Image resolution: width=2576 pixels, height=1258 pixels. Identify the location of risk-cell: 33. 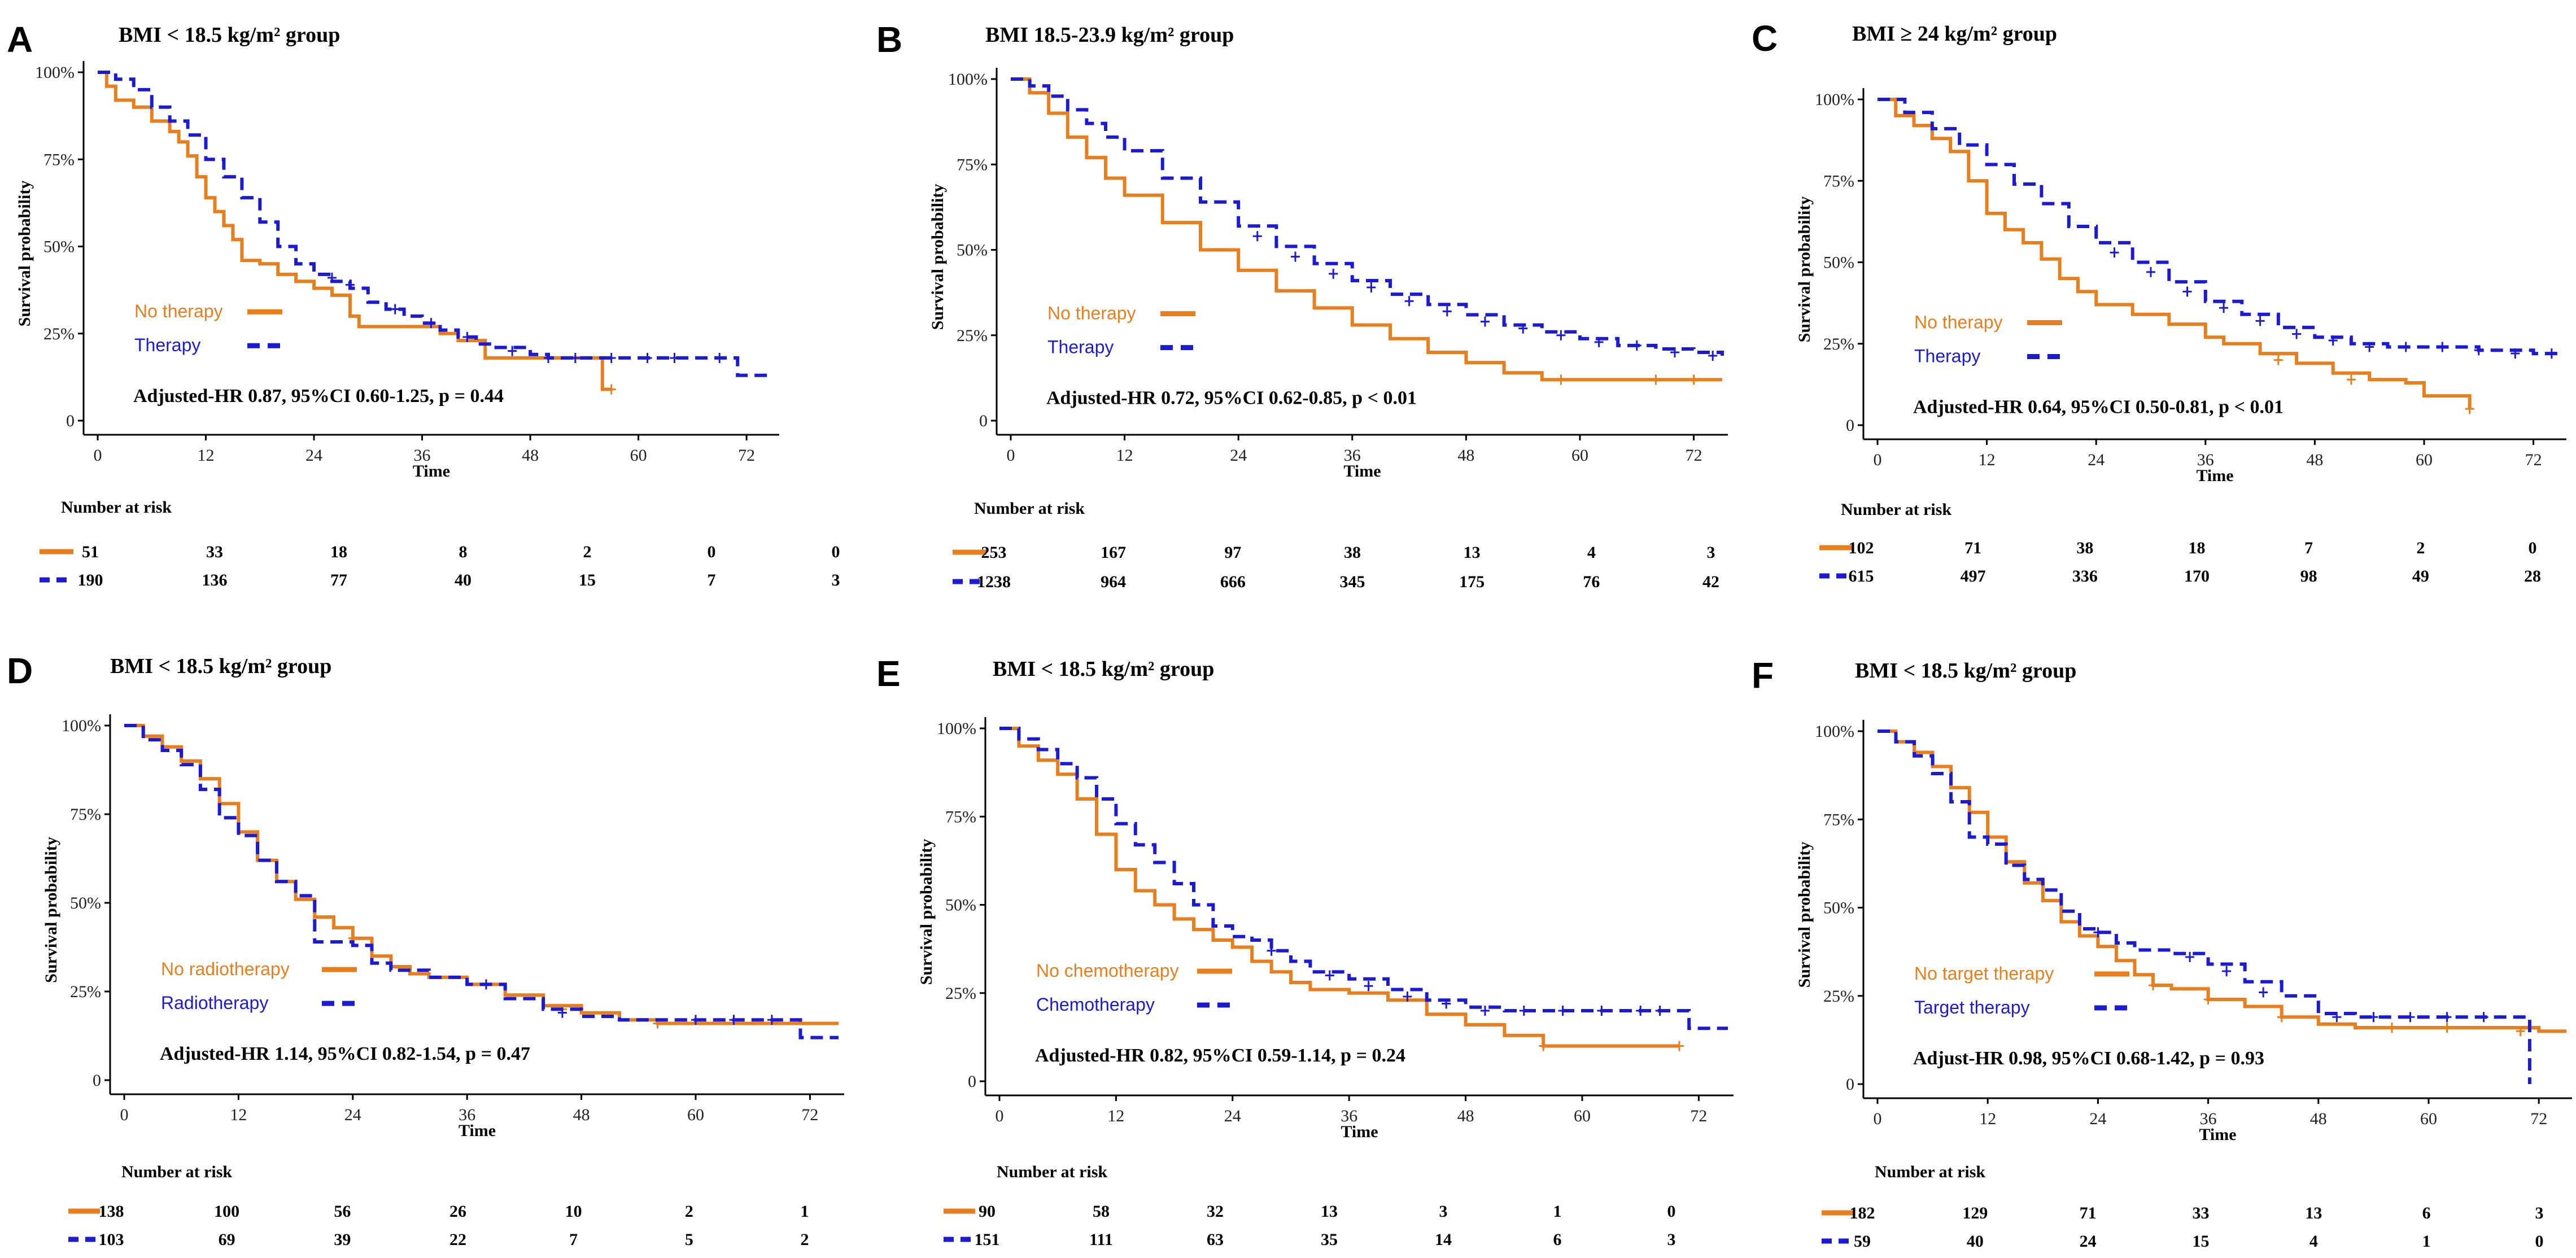
(214, 552).